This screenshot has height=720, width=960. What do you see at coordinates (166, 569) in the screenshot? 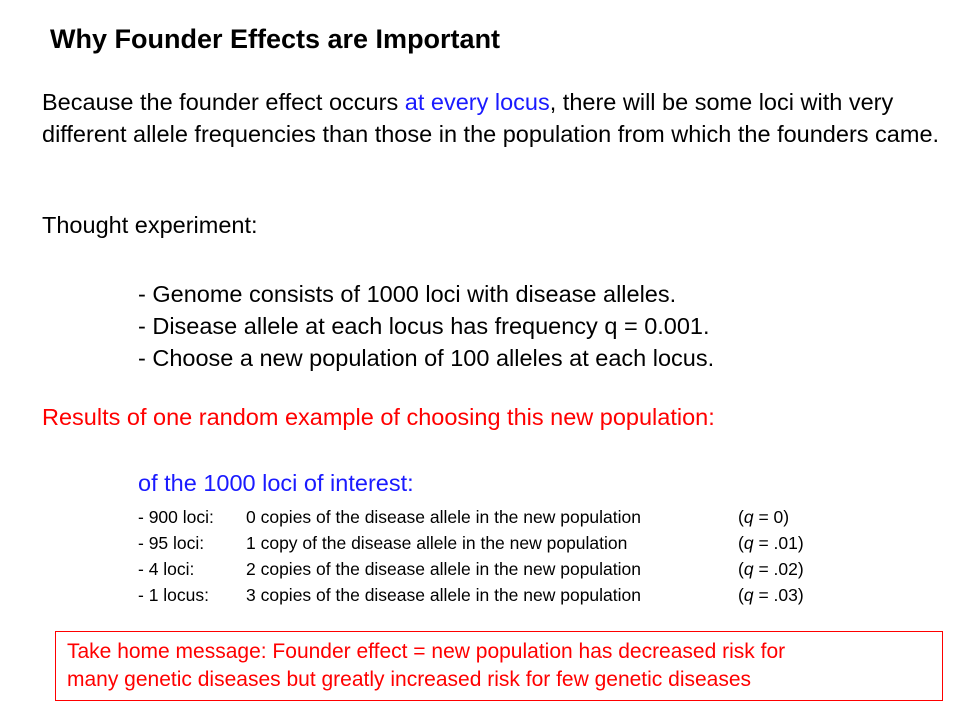
I see `locus-count: - 4 loci:` at bounding box center [166, 569].